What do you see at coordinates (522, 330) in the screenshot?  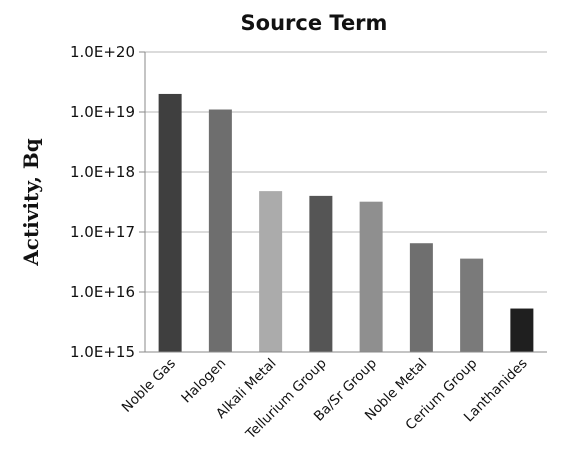 I see `bar-lanthanides` at bounding box center [522, 330].